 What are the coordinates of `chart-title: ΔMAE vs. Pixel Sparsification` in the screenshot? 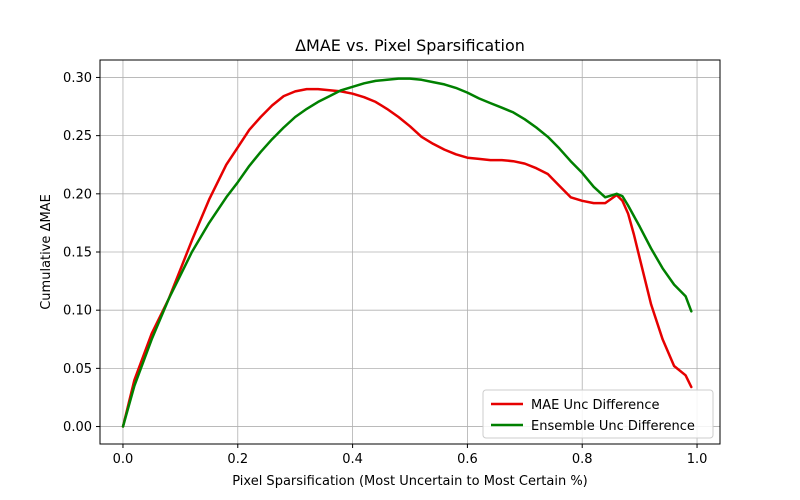 It's located at (410, 45).